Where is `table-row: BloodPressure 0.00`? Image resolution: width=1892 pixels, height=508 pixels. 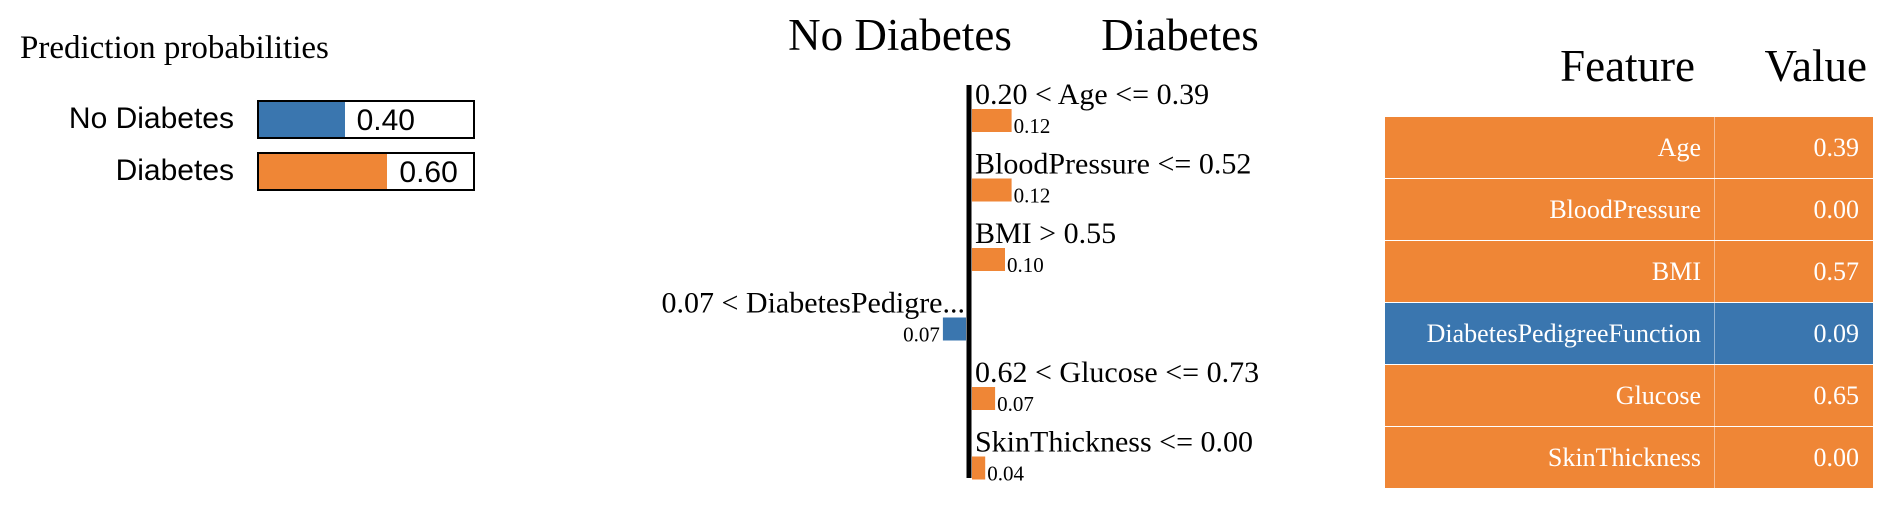 table-row: BloodPressure 0.00 is located at coordinates (1629, 209).